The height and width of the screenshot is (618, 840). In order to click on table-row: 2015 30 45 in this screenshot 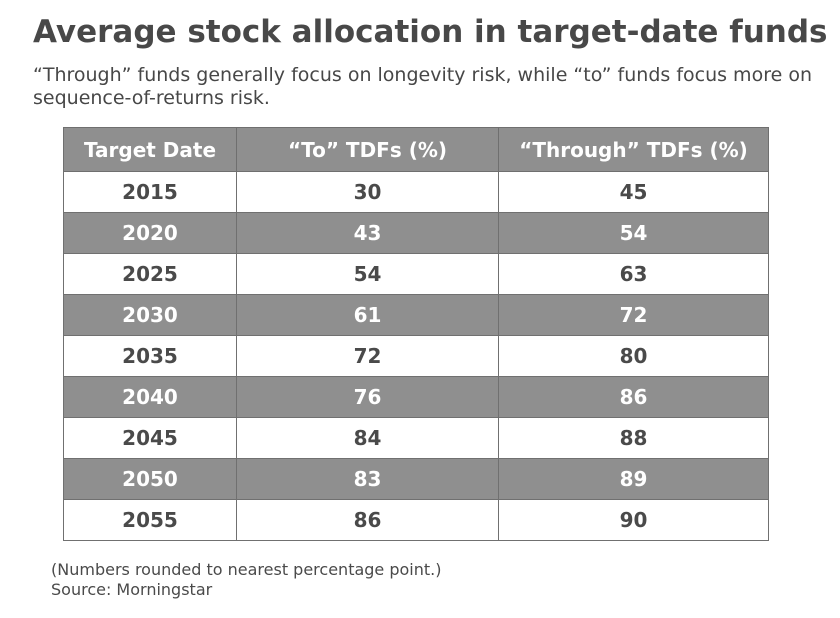, I will do `click(416, 192)`.